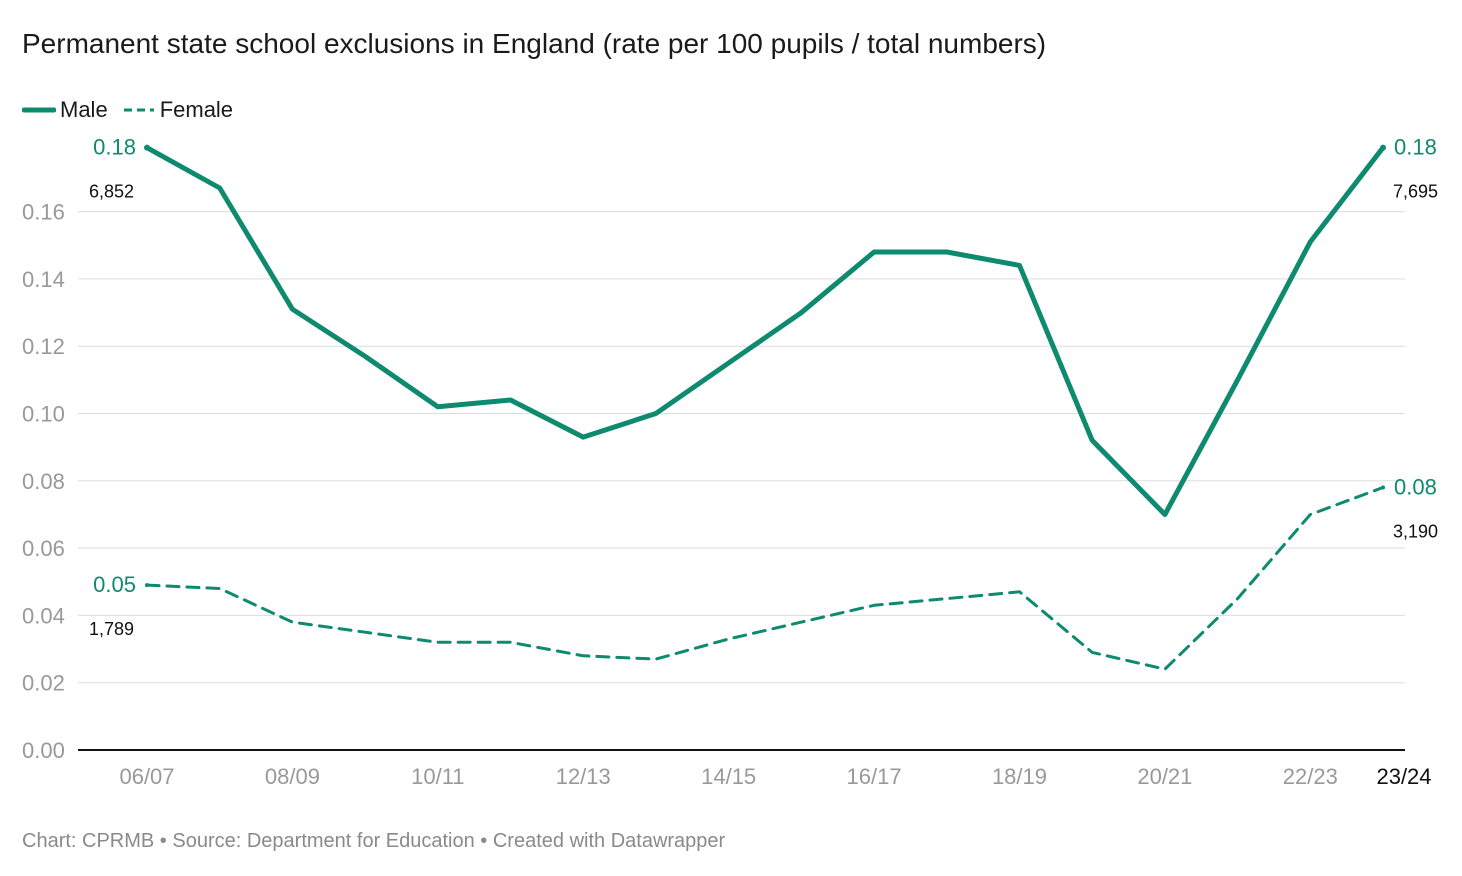  What do you see at coordinates (728, 776) in the screenshot?
I see `x-tick-label: 14/15` at bounding box center [728, 776].